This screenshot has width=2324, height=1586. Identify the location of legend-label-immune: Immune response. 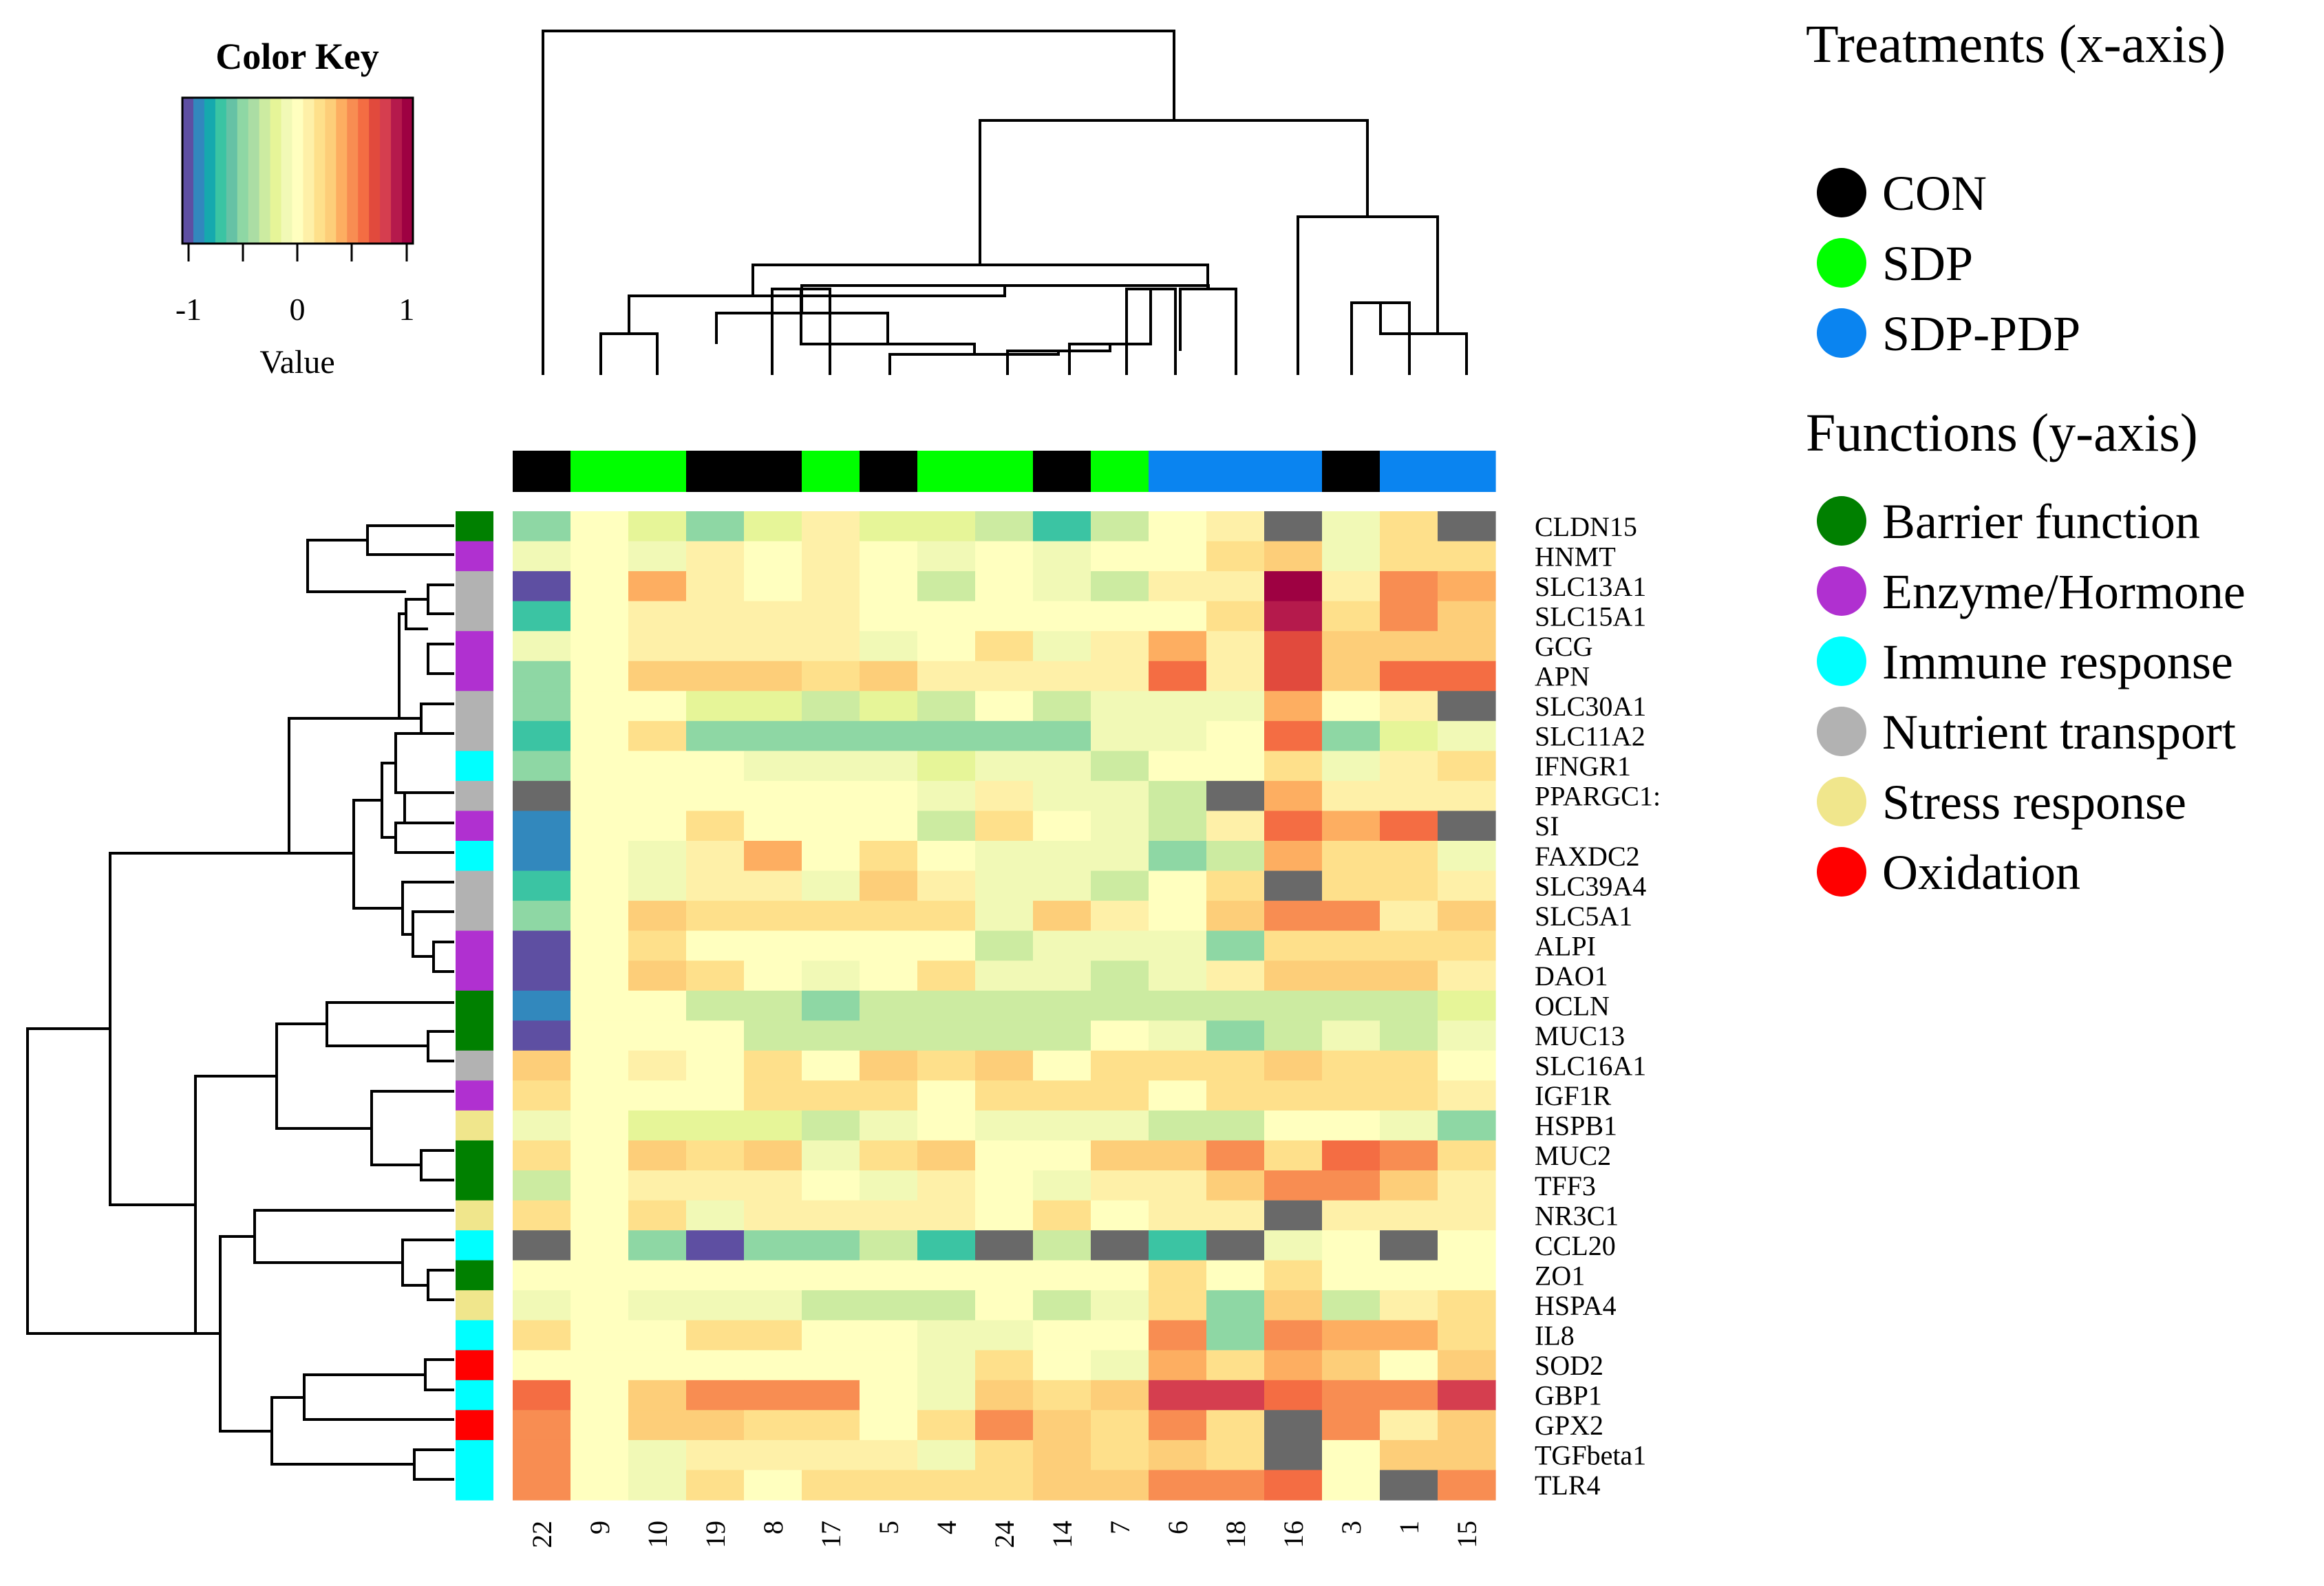
(2057, 661).